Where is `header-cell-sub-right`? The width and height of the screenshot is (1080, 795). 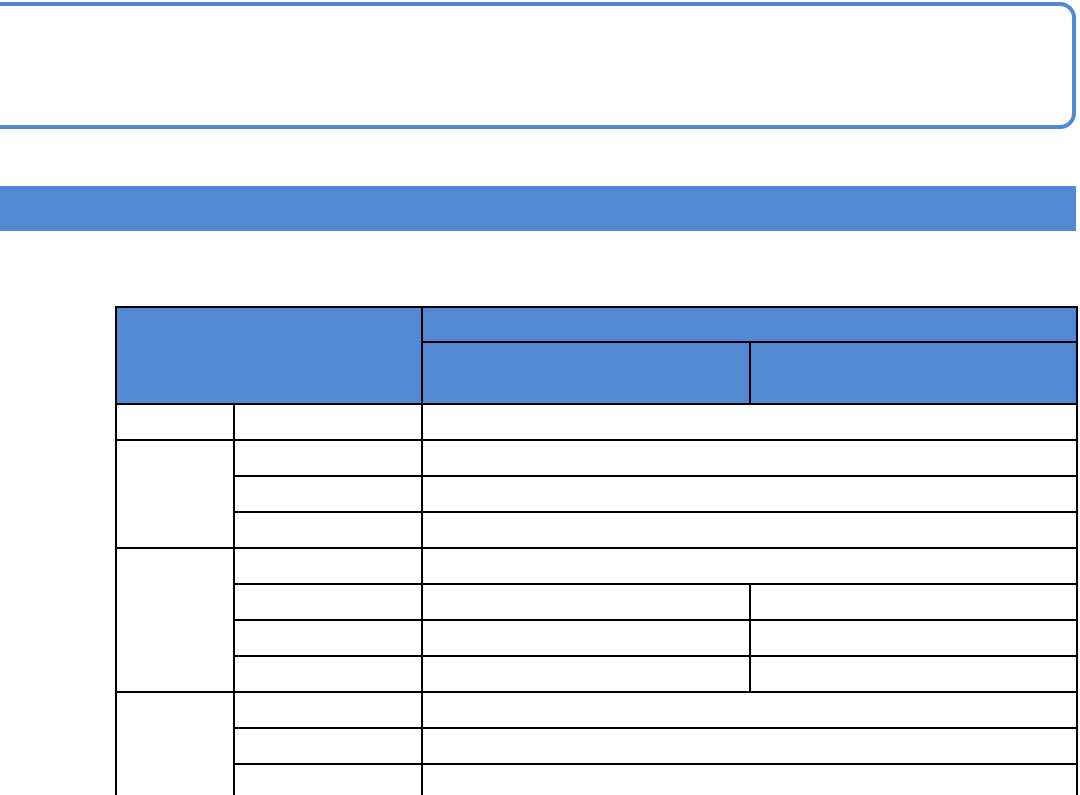
header-cell-sub-right is located at coordinates (913, 373).